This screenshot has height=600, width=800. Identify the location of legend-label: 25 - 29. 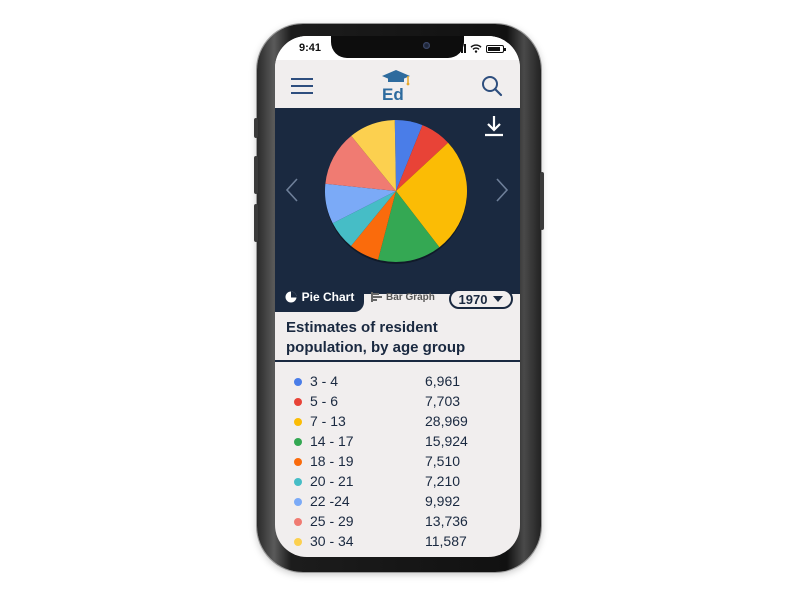
(332, 521).